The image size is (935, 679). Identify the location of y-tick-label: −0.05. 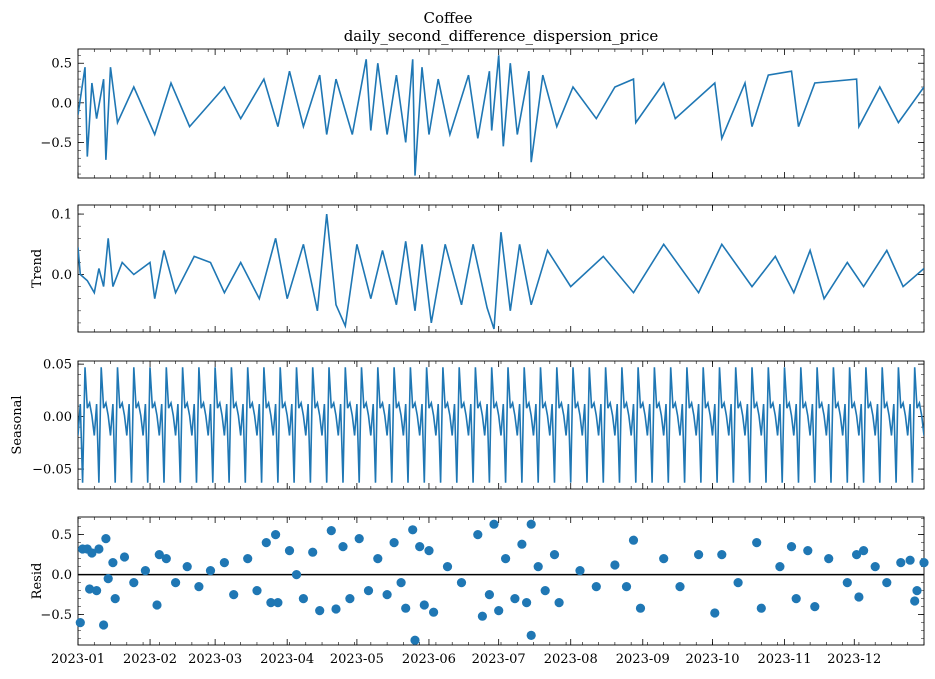
(52, 470).